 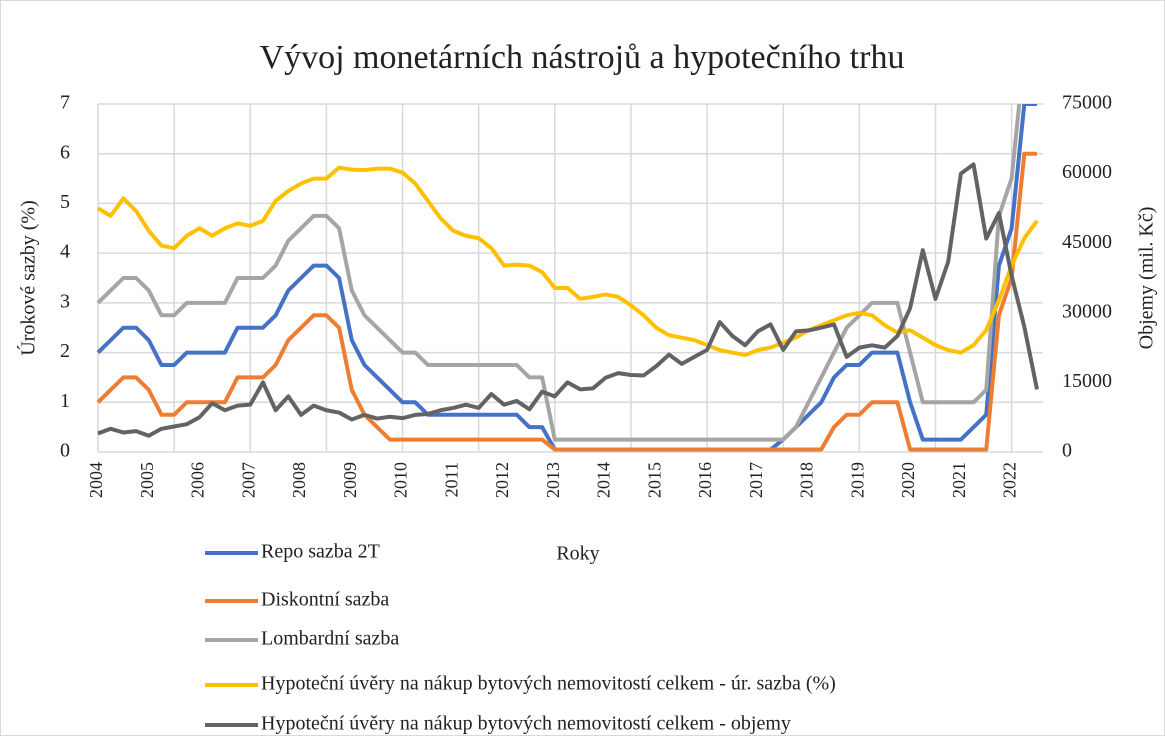 I want to click on x-tick-label: 2009, so click(x=350, y=480).